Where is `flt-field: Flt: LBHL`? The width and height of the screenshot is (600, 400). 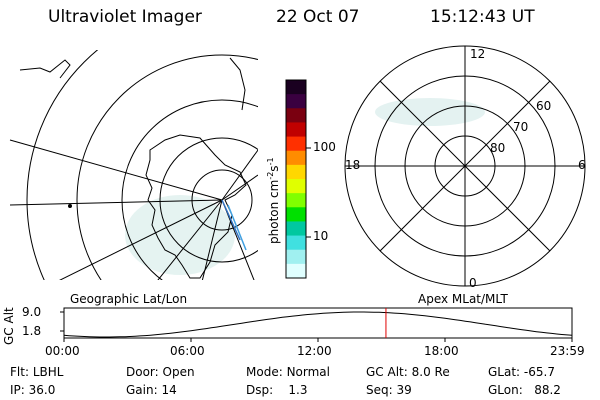 flt-field: Flt: LBHL is located at coordinates (36, 372).